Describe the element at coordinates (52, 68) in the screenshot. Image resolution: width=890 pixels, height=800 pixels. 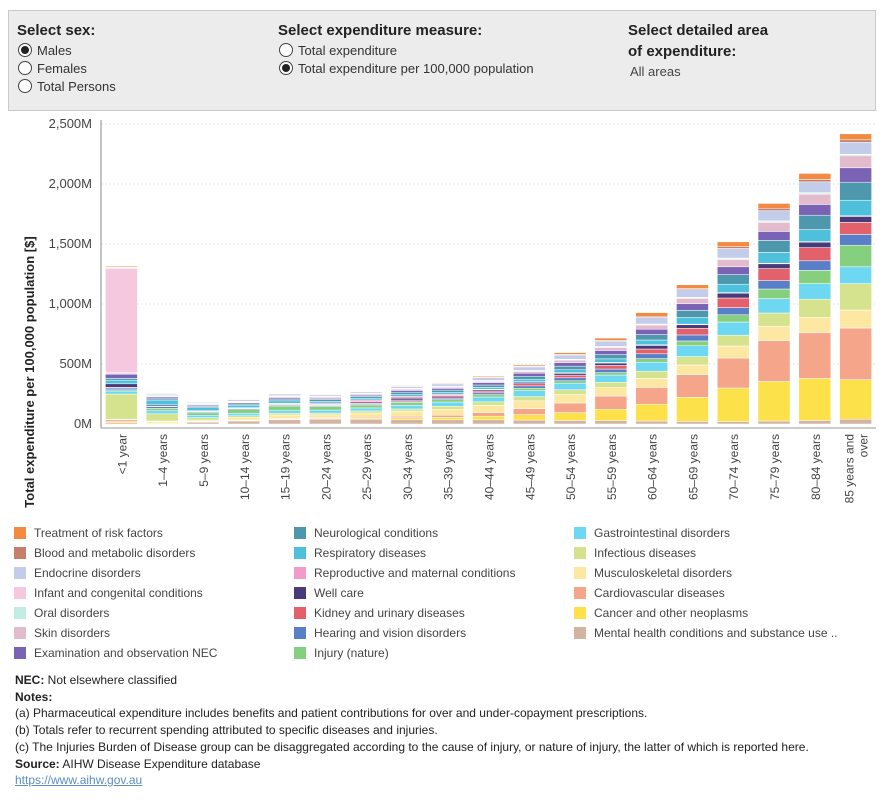
I see `radio-females: Females` at that location.